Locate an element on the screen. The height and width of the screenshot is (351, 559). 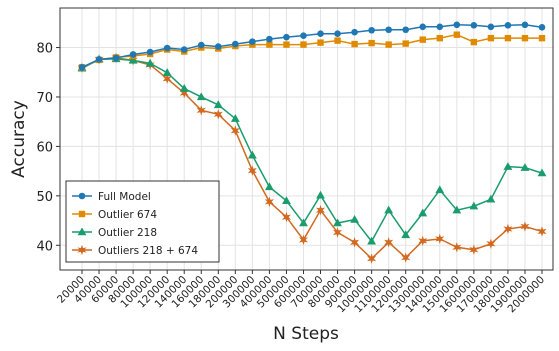
y-tick-label: 50 is located at coordinates (44, 197).